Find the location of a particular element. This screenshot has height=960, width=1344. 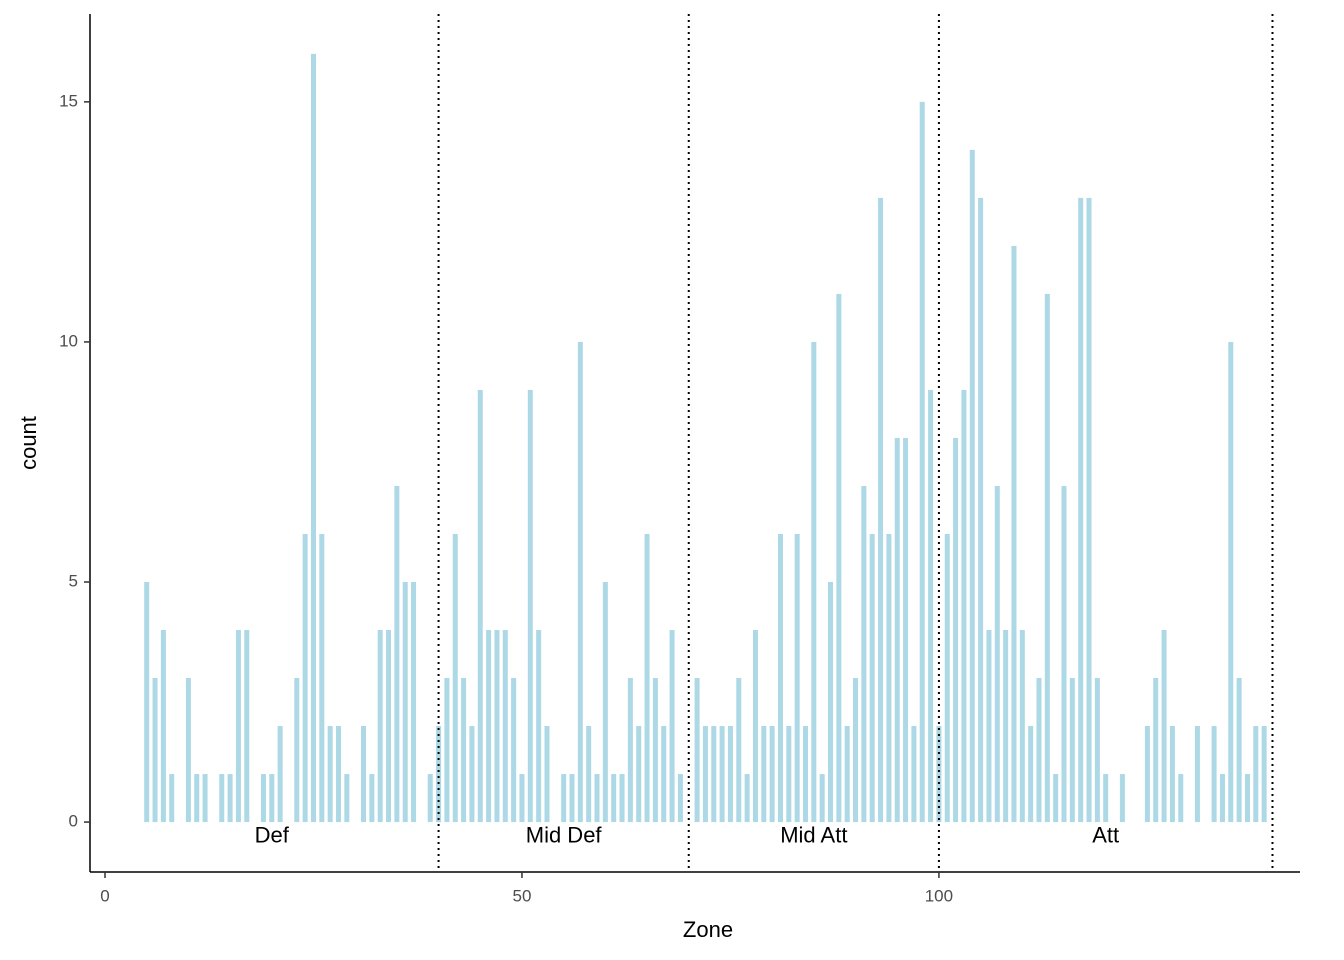

x-axis-title: Zone is located at coordinates (708, 929).